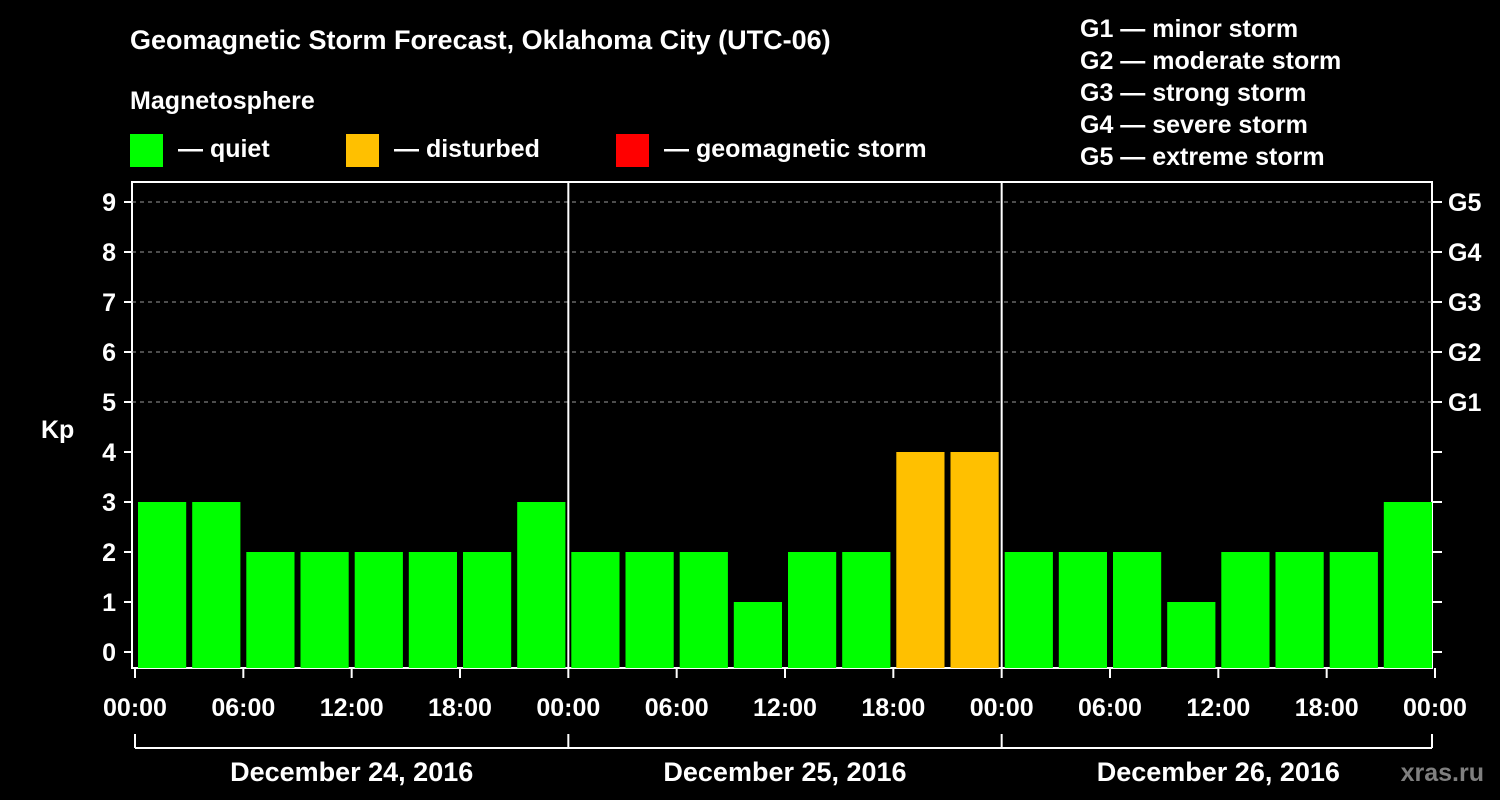 The height and width of the screenshot is (800, 1500). I want to click on day-label: December 24, 2016, so click(351, 772).